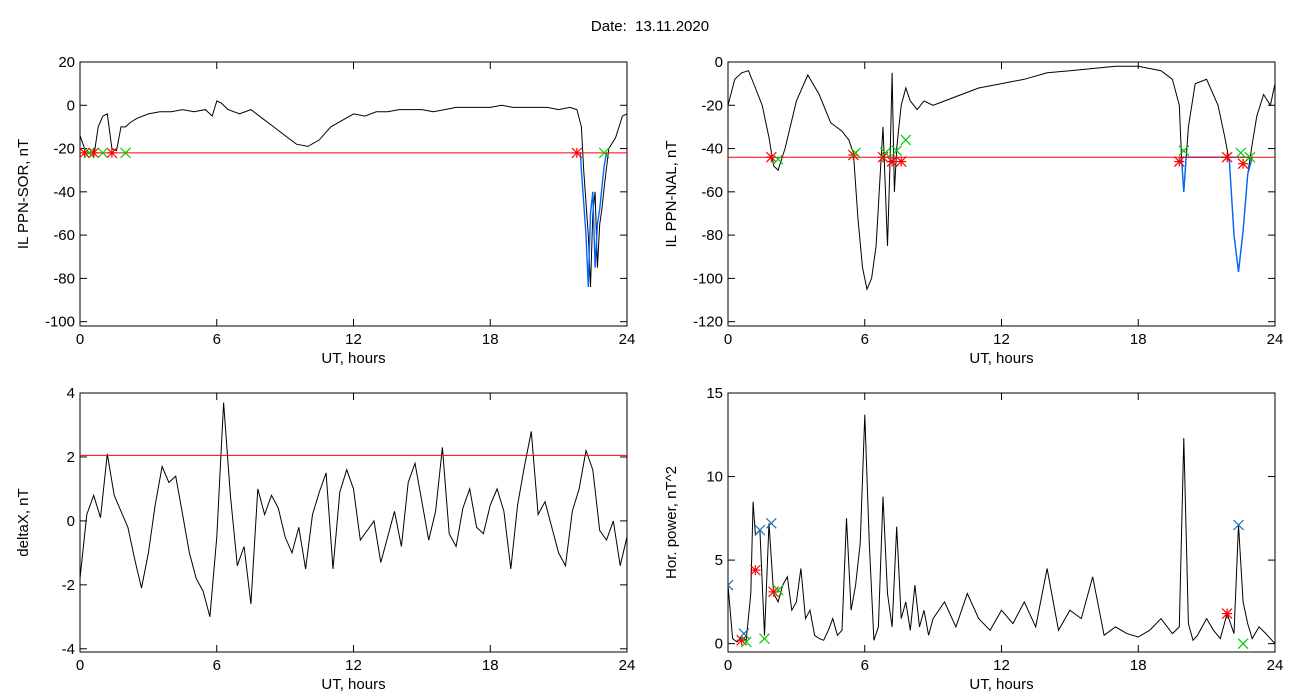 The height and width of the screenshot is (700, 1300). Describe the element at coordinates (353, 509) in the screenshot. I see `delta-x-series-line` at that location.